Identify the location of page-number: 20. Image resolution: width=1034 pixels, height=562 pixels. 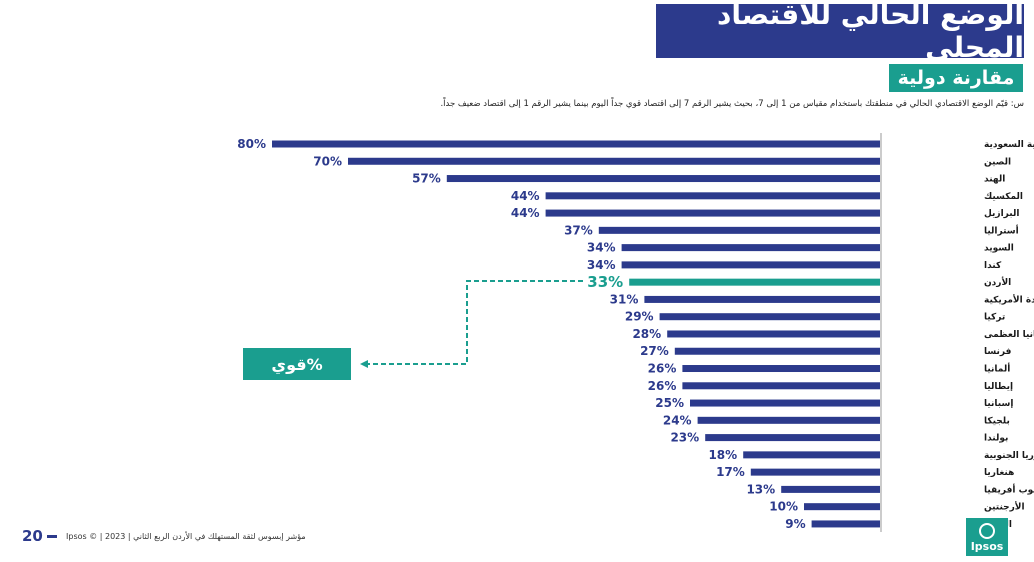
(39, 536).